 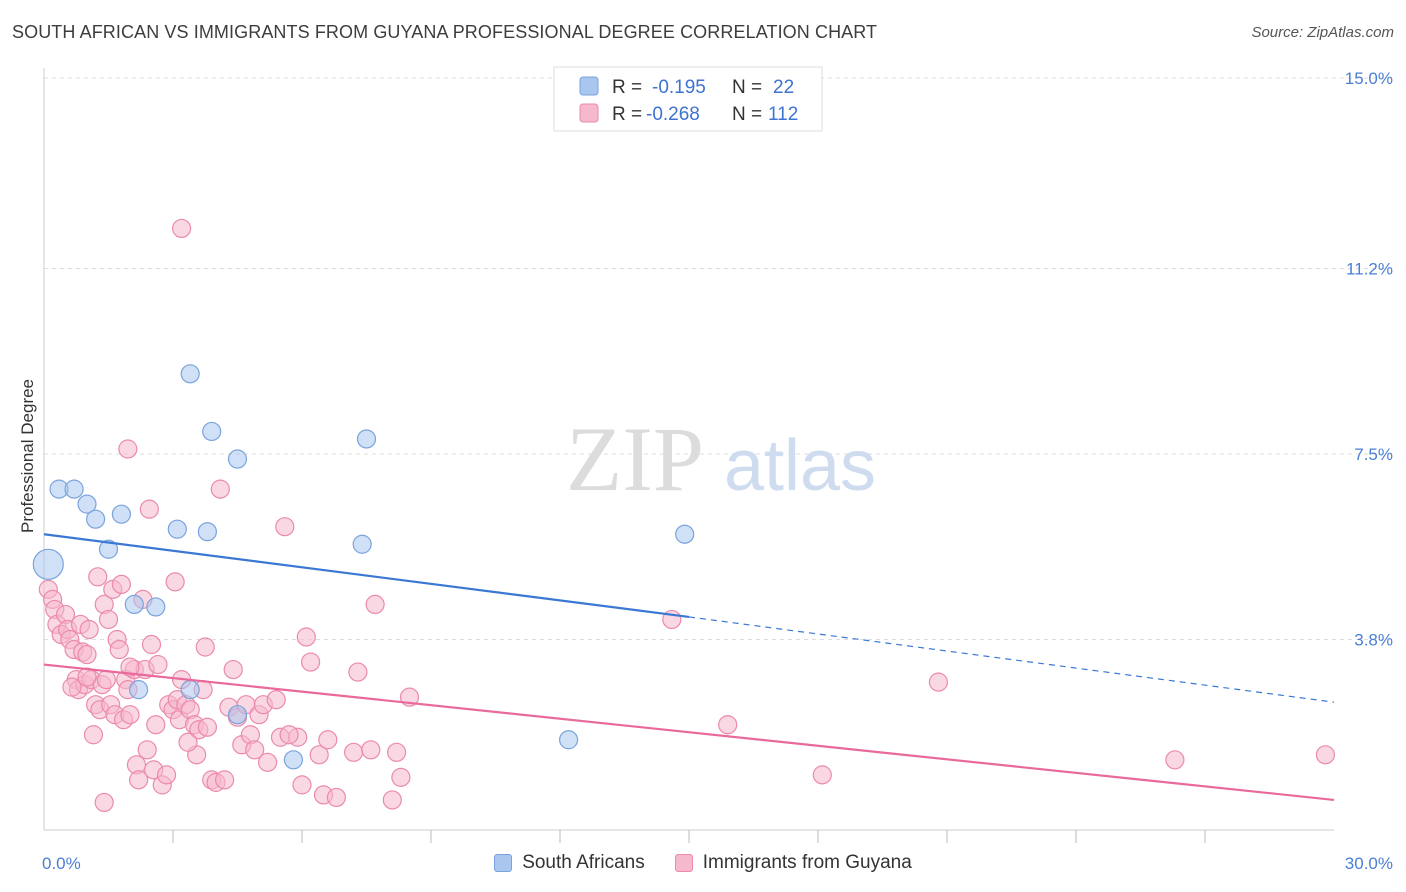 I want to click on legend-n-label-1: N =, so click(x=747, y=87).